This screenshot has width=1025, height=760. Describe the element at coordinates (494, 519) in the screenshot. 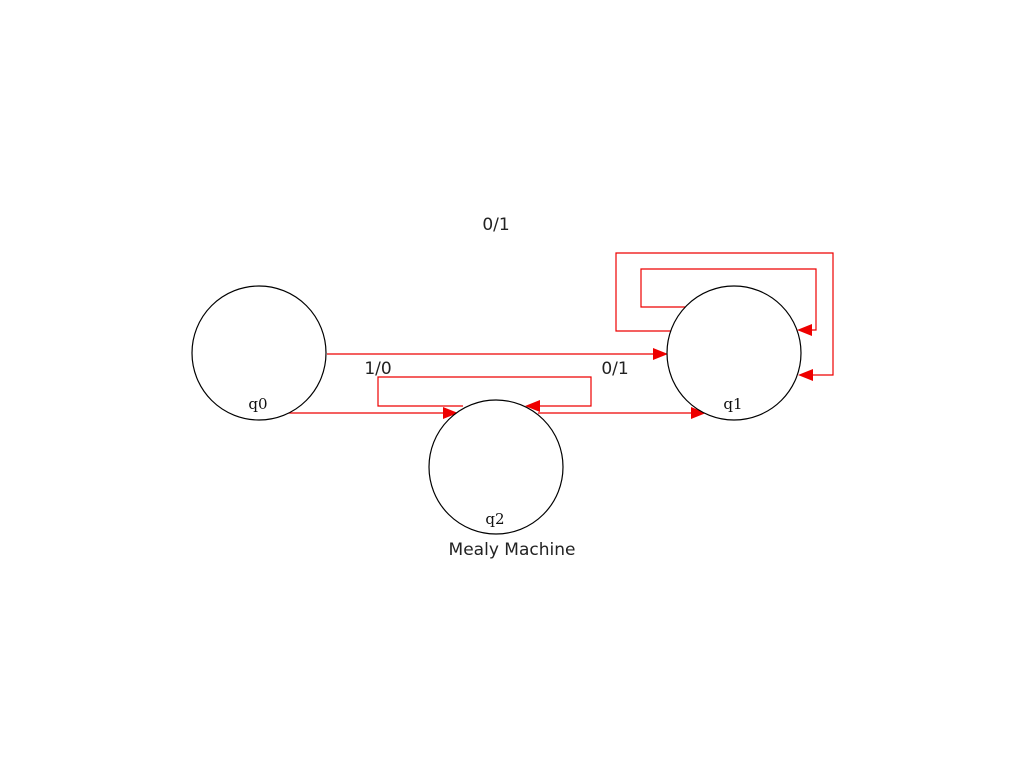

I see `state-label-q2: q2` at that location.